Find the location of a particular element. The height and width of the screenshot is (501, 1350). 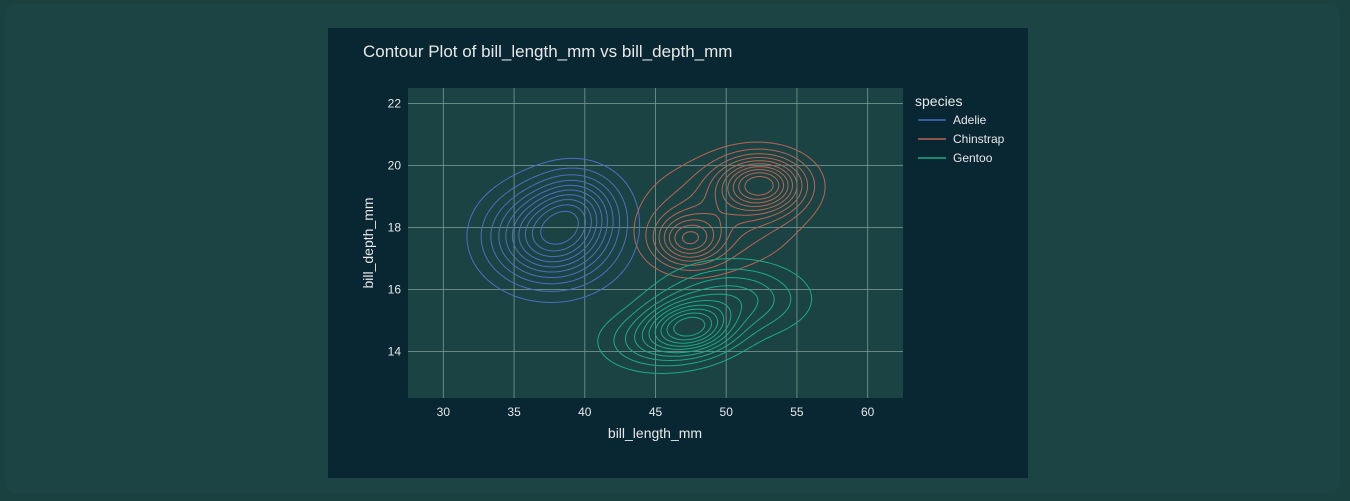

x-tick-labels: 30 35 40 45 50 55 60 is located at coordinates (656, 412).